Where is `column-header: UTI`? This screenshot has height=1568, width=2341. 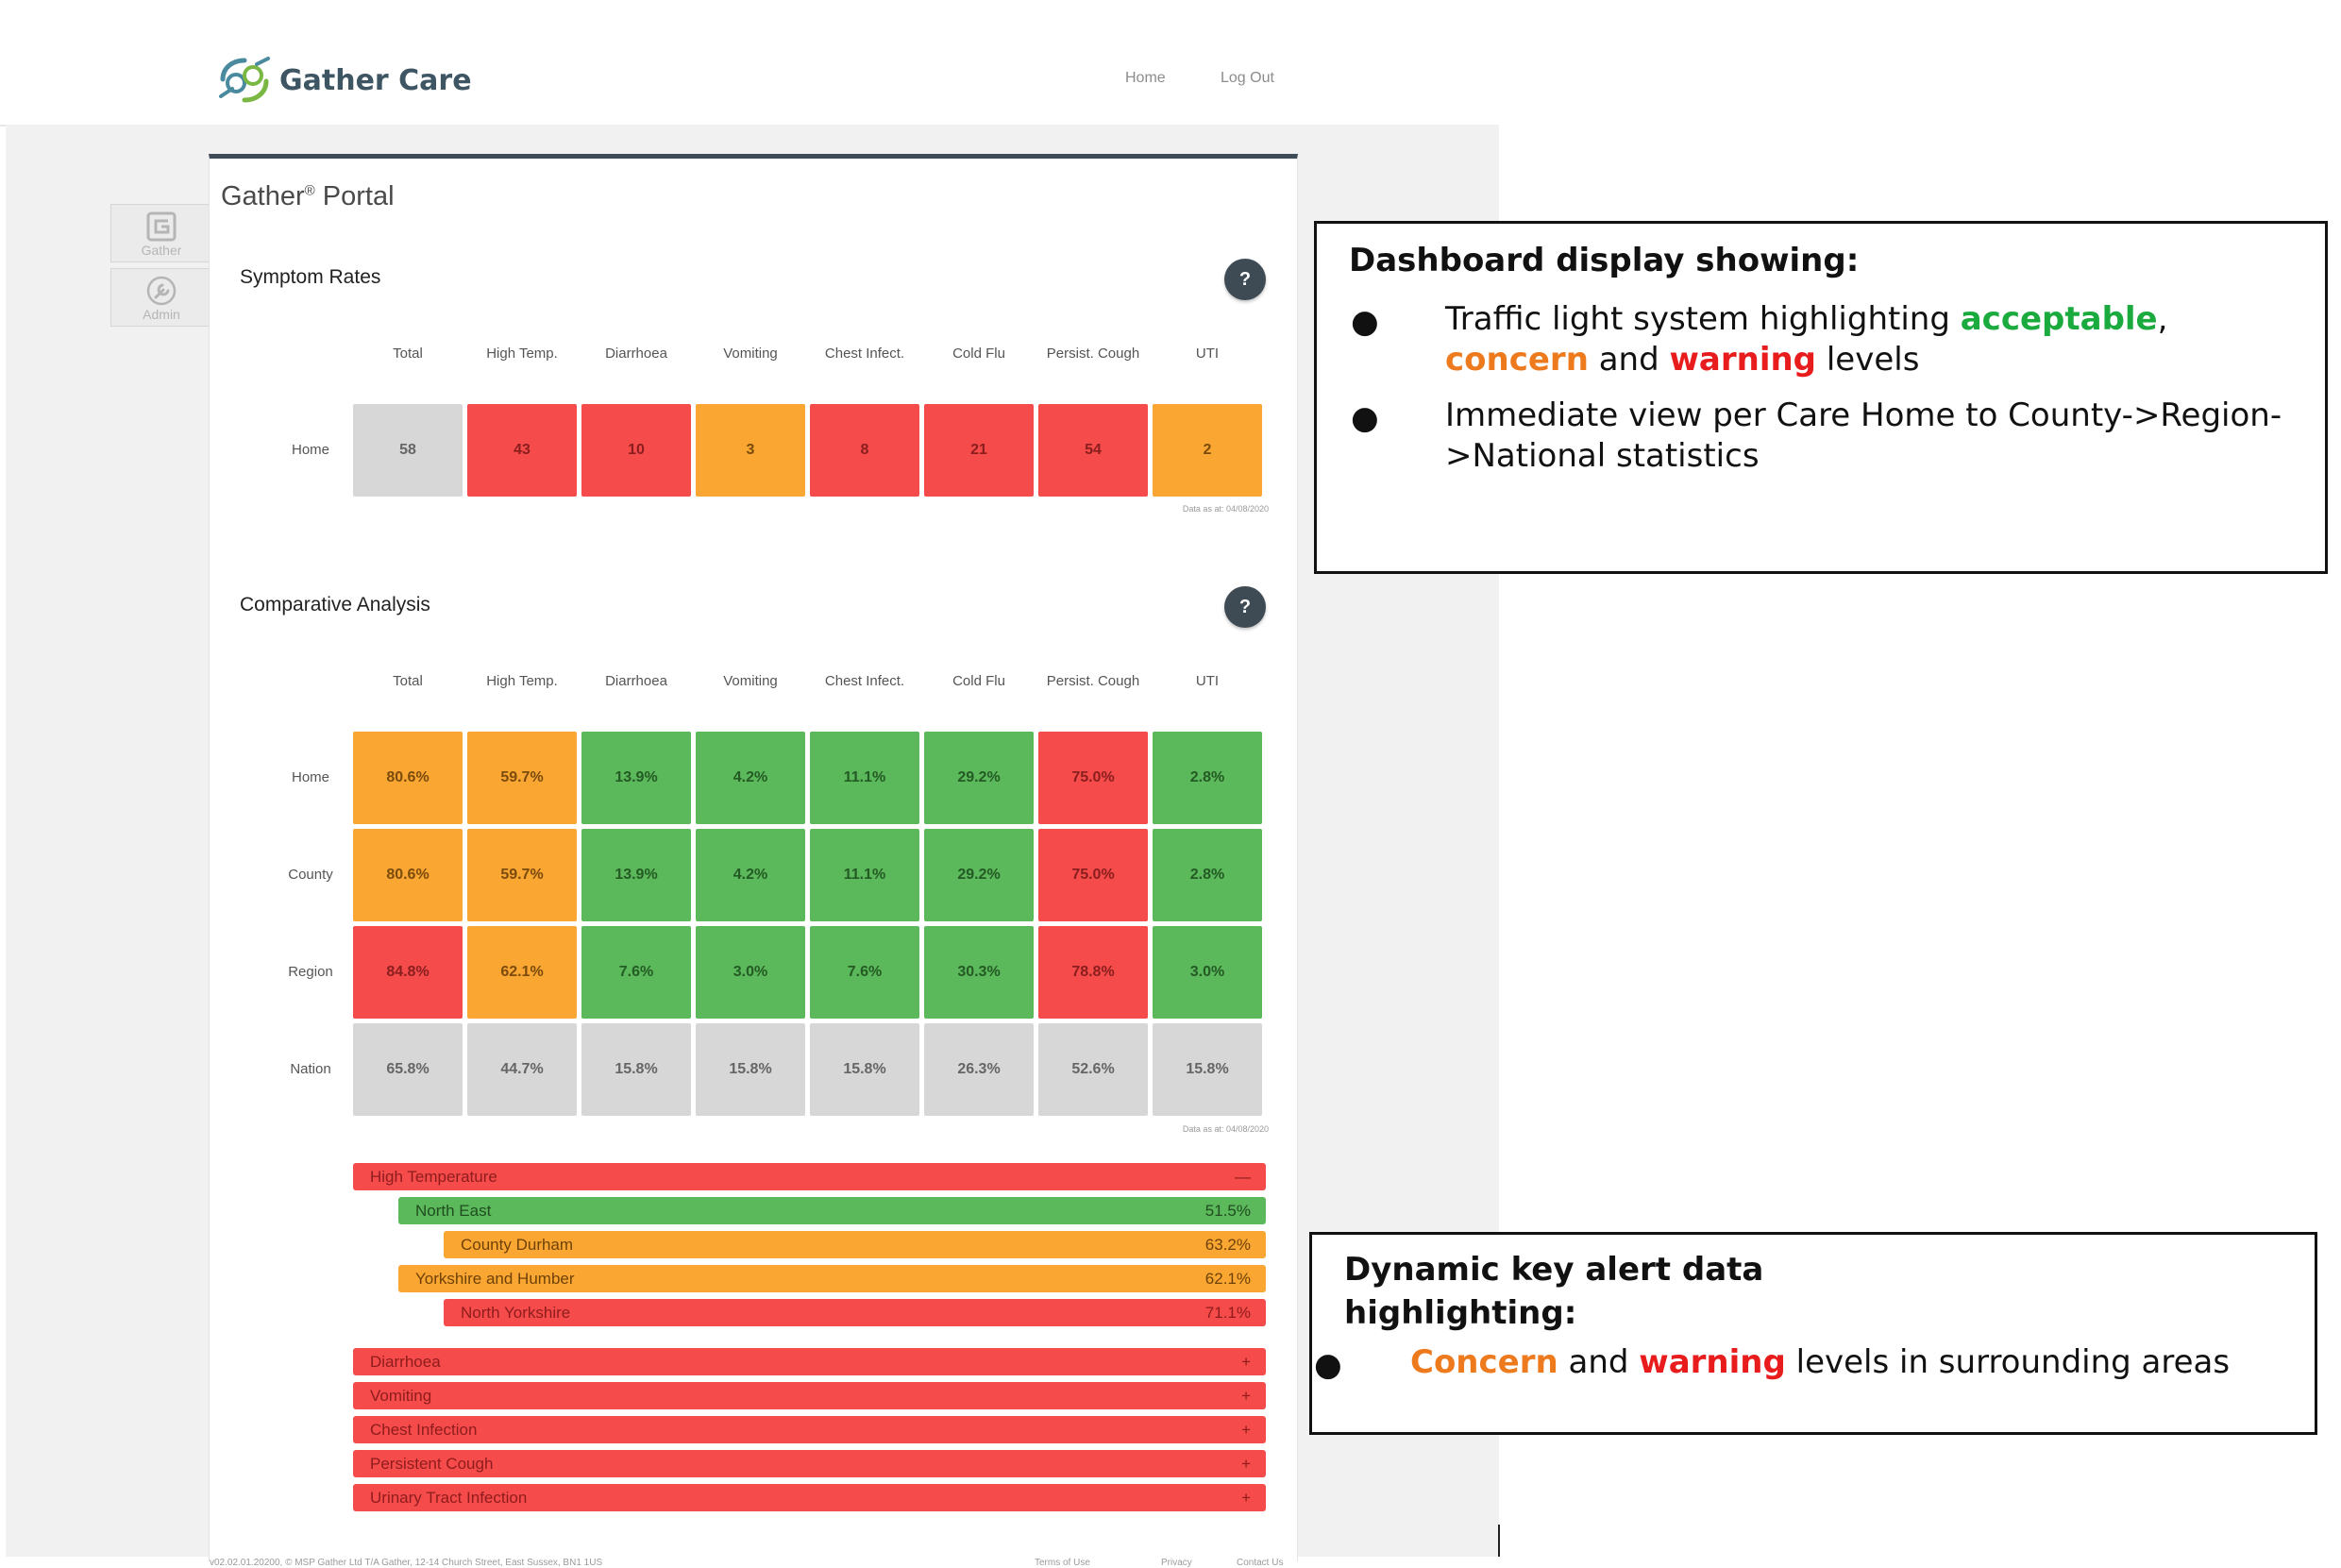
column-header: UTI is located at coordinates (1207, 681).